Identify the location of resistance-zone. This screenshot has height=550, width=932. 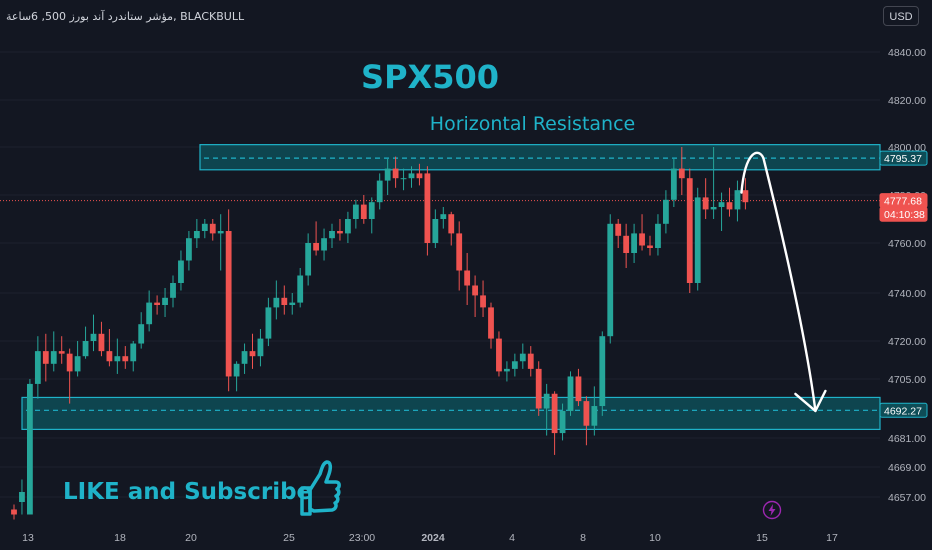
(540, 157).